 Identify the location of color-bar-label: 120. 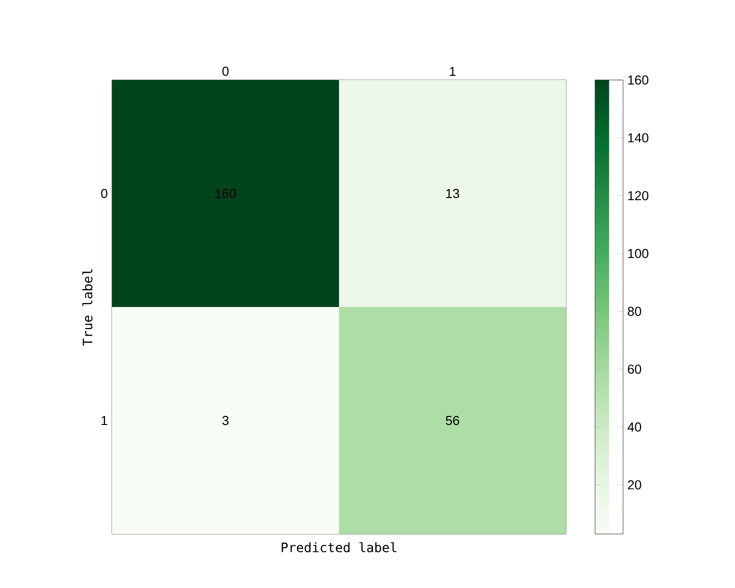
(638, 195).